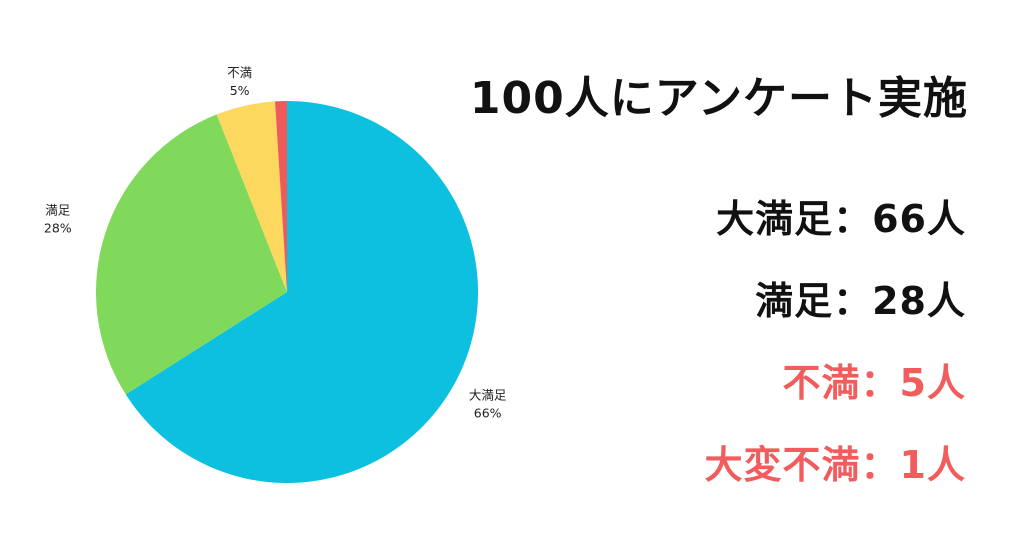 Image resolution: width=1024 pixels, height=538 pixels. I want to click on data-label-name-very-satisfied: 大満足, so click(488, 394).